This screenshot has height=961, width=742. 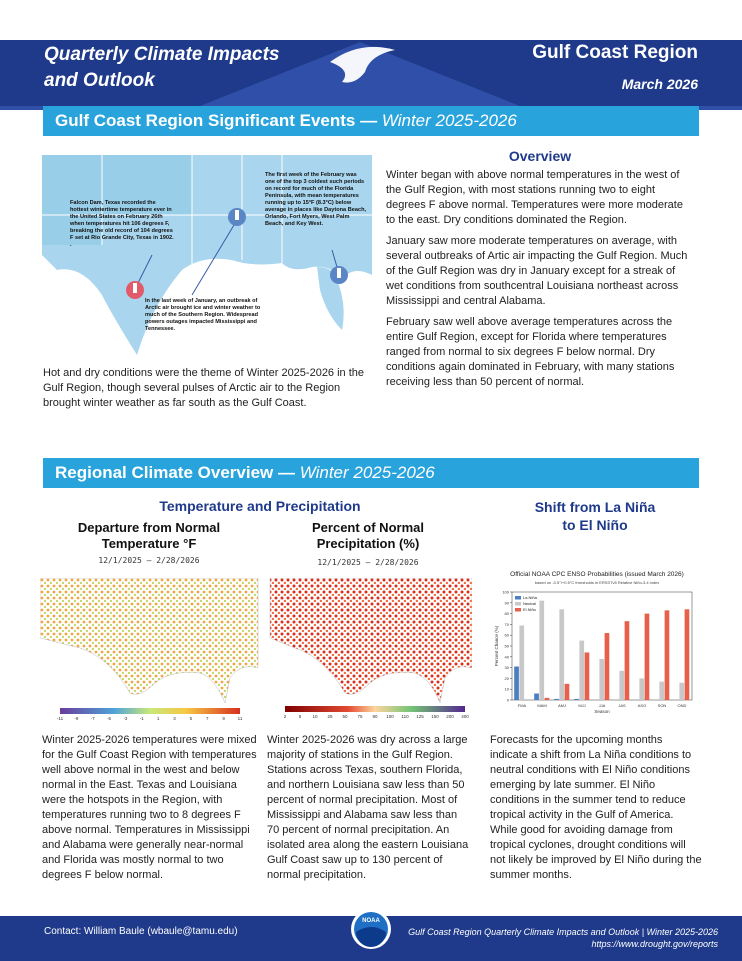 I want to click on y-tick-label: 100, so click(x=505, y=592).